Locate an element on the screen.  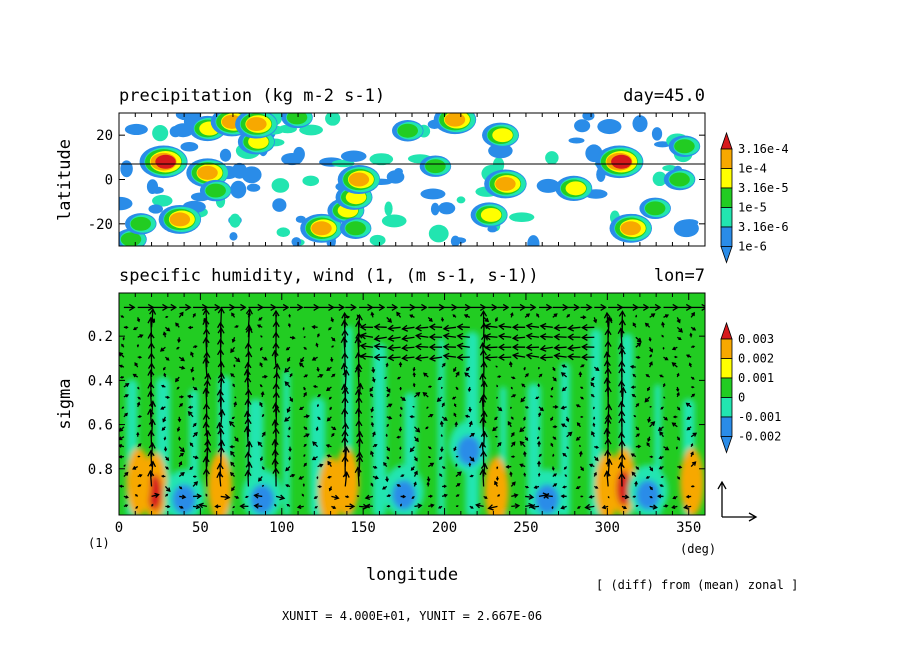
precip-colorbar-label: 1e-5 is located at coordinates (752, 208).